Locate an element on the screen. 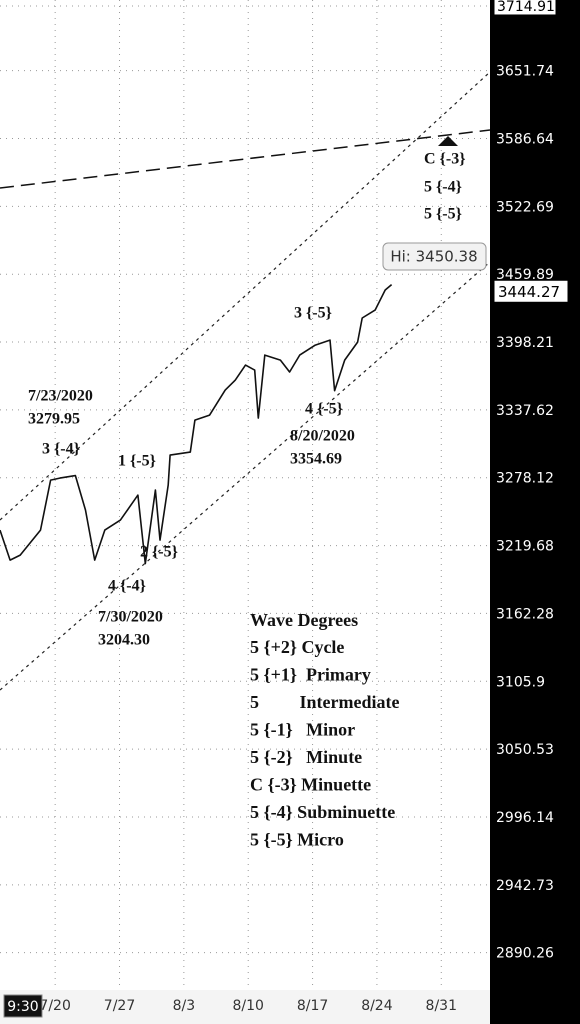  x-tick-label: 7/20 is located at coordinates (54, 1006).